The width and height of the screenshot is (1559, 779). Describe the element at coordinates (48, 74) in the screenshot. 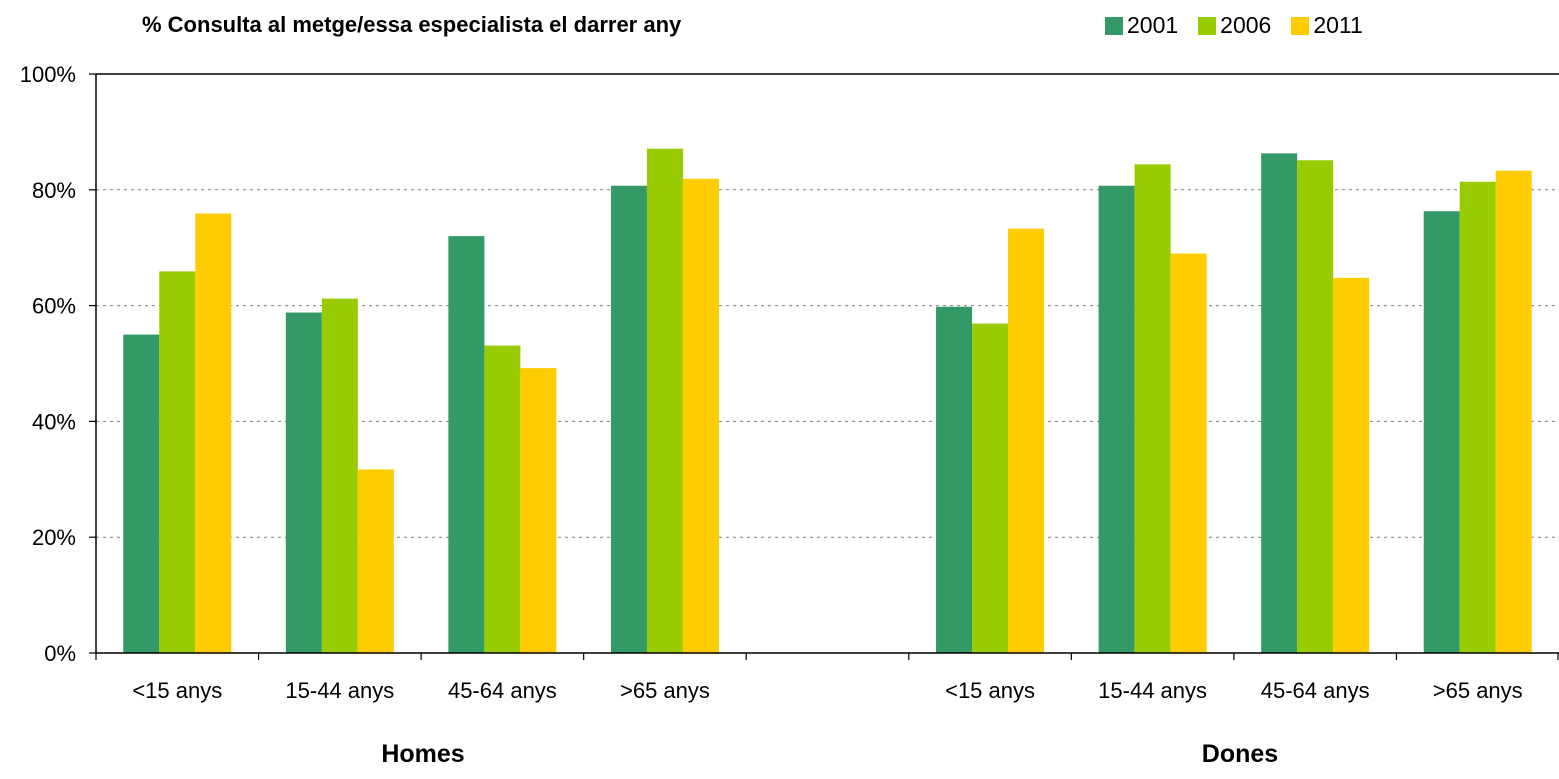

I see `y-tick-label: 100%` at that location.